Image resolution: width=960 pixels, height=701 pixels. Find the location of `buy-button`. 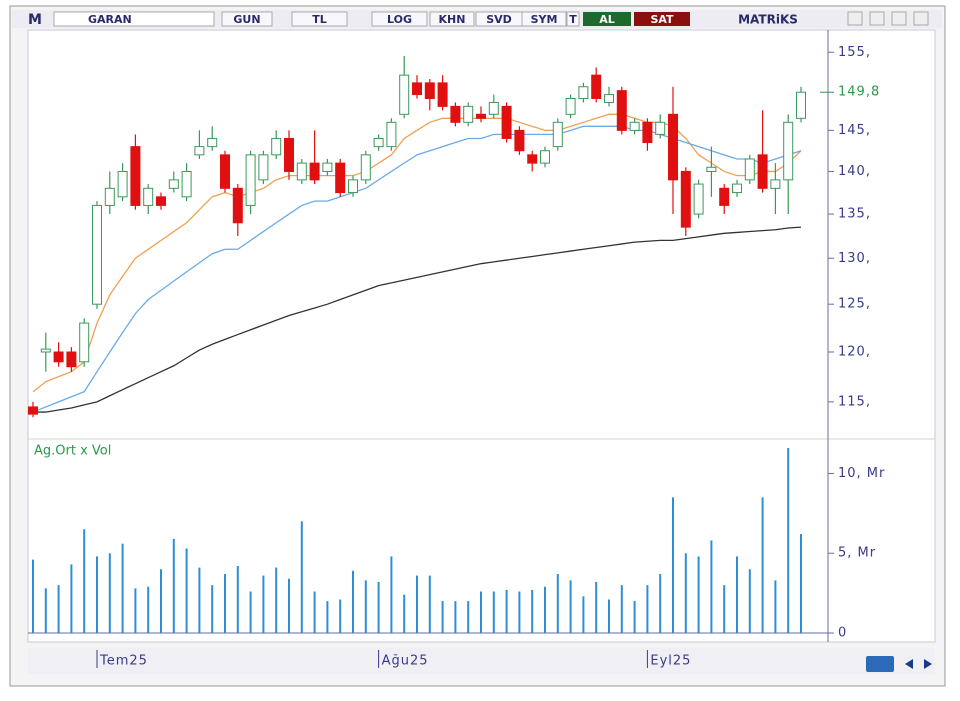

buy-button is located at coordinates (607, 19).